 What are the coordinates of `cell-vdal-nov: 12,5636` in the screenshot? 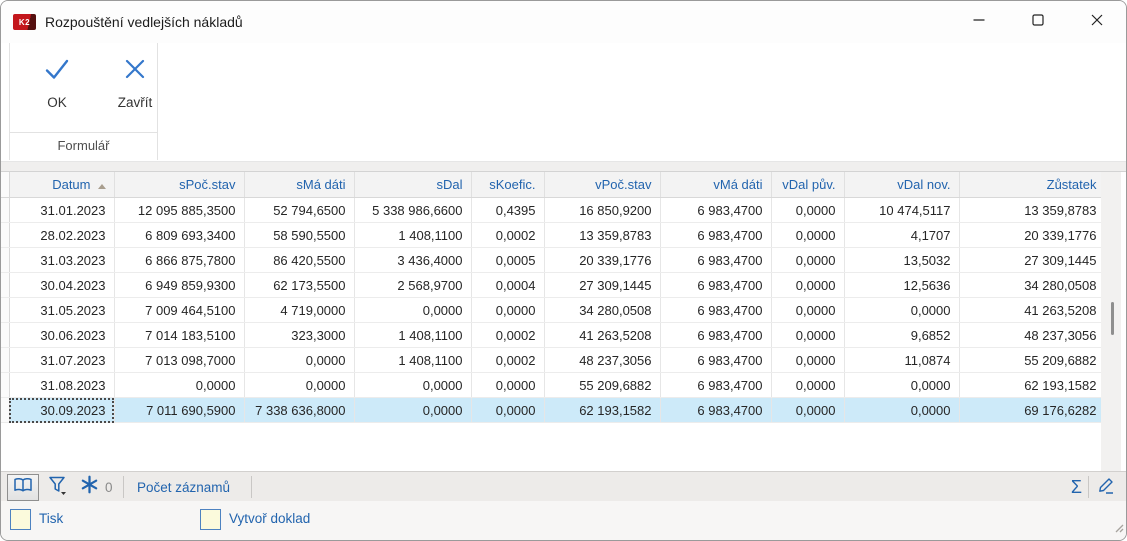 It's located at (902, 285).